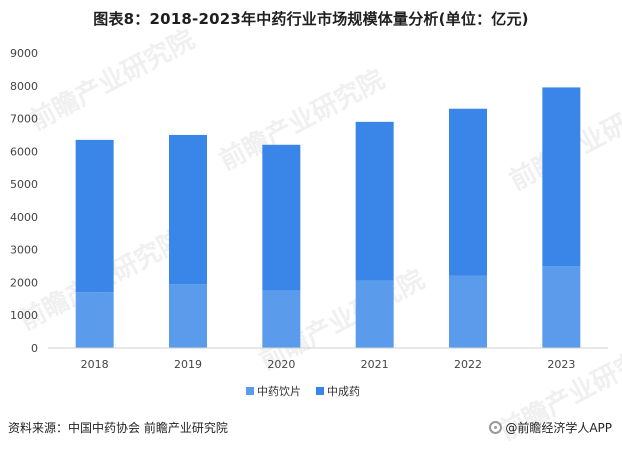 The image size is (622, 450). Describe the element at coordinates (496, 427) in the screenshot. I see `brand-logo-icon` at that location.